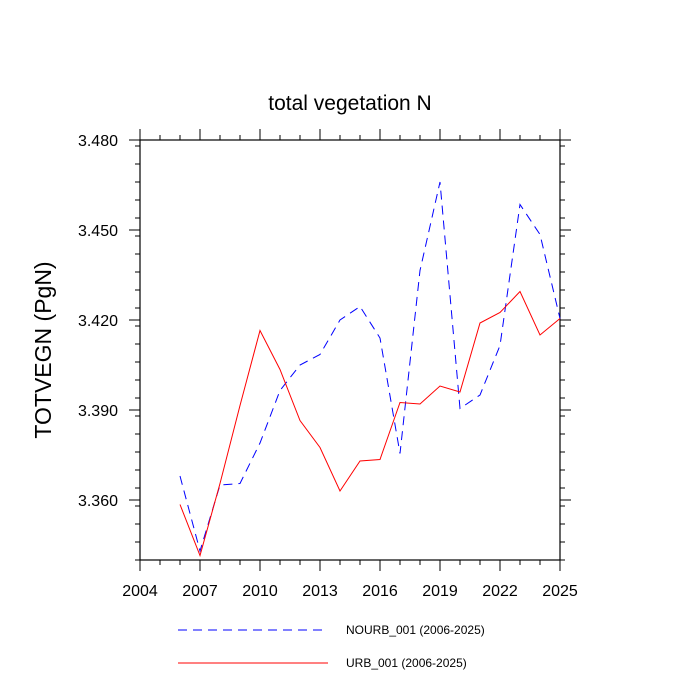 The image size is (700, 700). What do you see at coordinates (349, 103) in the screenshot?
I see `chart-title: total vegetation N` at bounding box center [349, 103].